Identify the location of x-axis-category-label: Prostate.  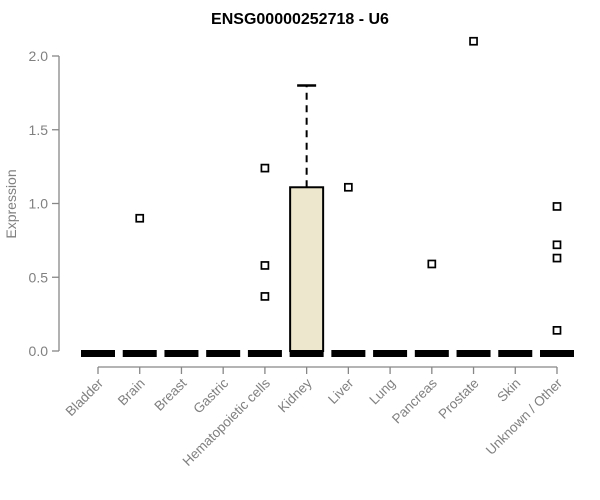
(459, 399).